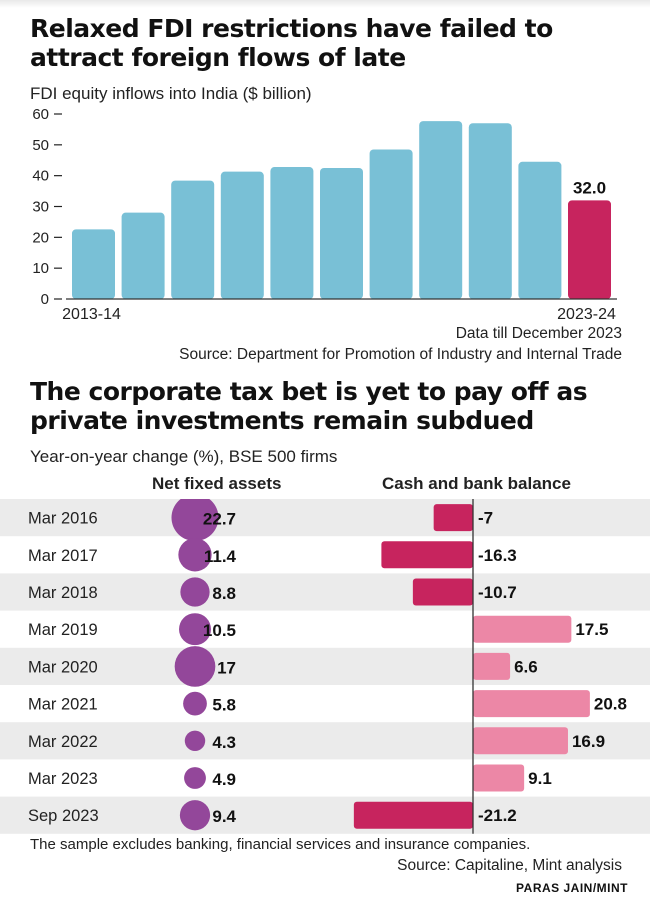 The image size is (650, 900). I want to click on cash-balance-value: 6.6, so click(526, 666).